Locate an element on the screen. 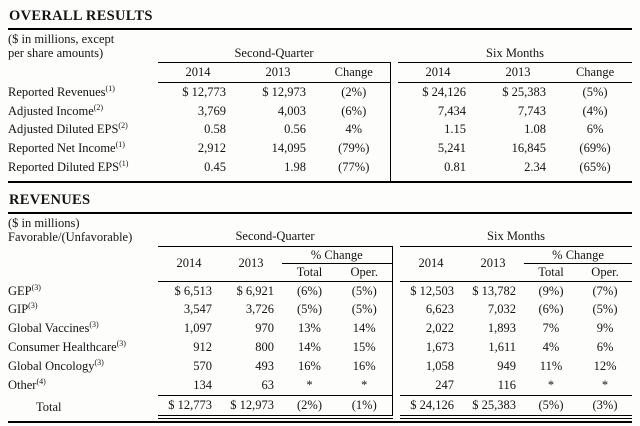  value-cell: 5,241 is located at coordinates (452, 148).